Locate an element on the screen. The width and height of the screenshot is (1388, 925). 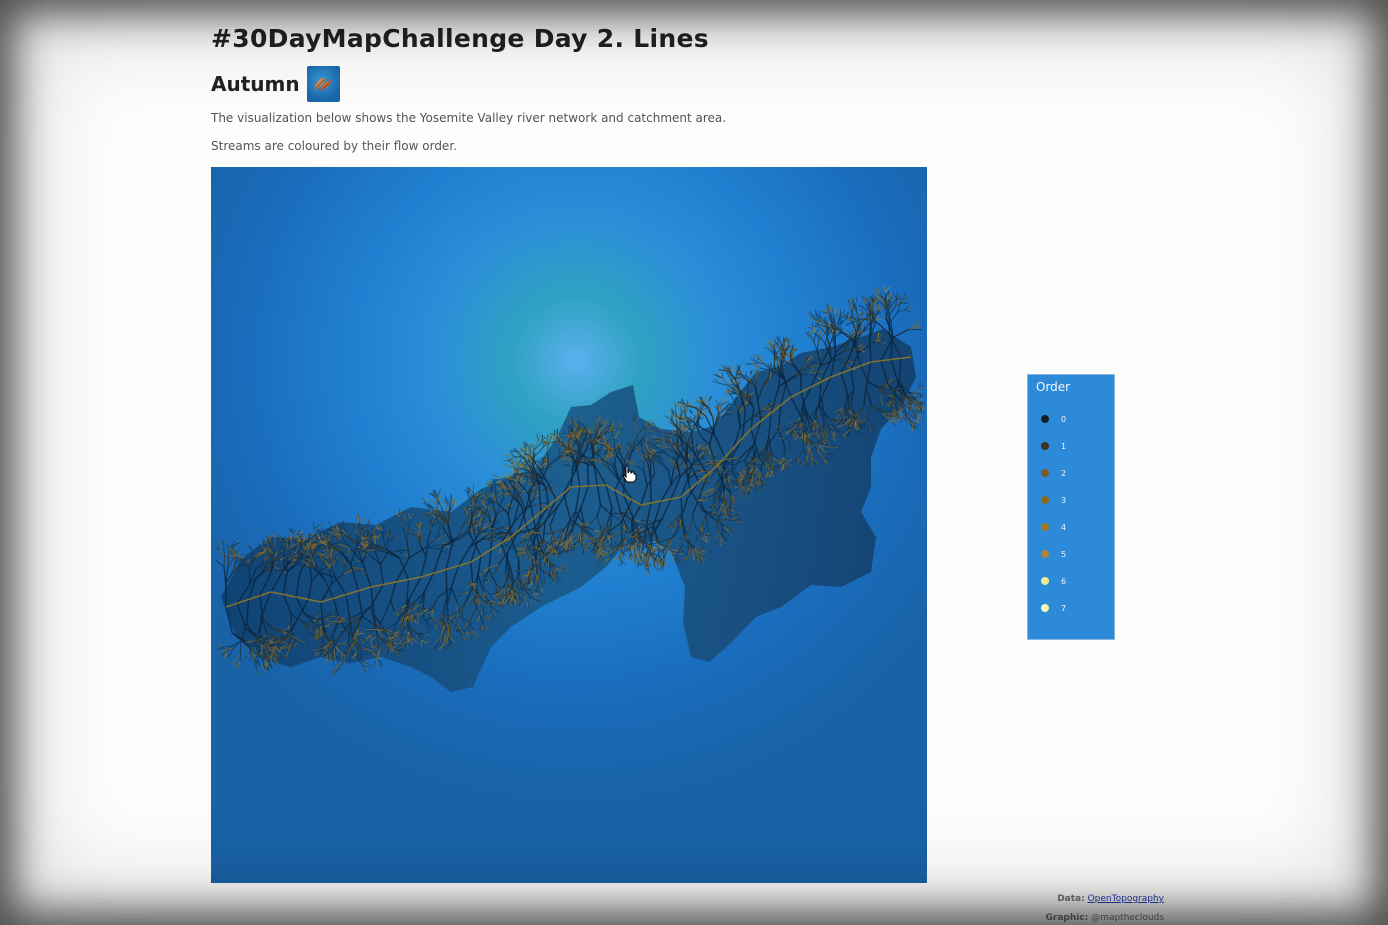
leaf-thumbnail-icon is located at coordinates (323, 84).